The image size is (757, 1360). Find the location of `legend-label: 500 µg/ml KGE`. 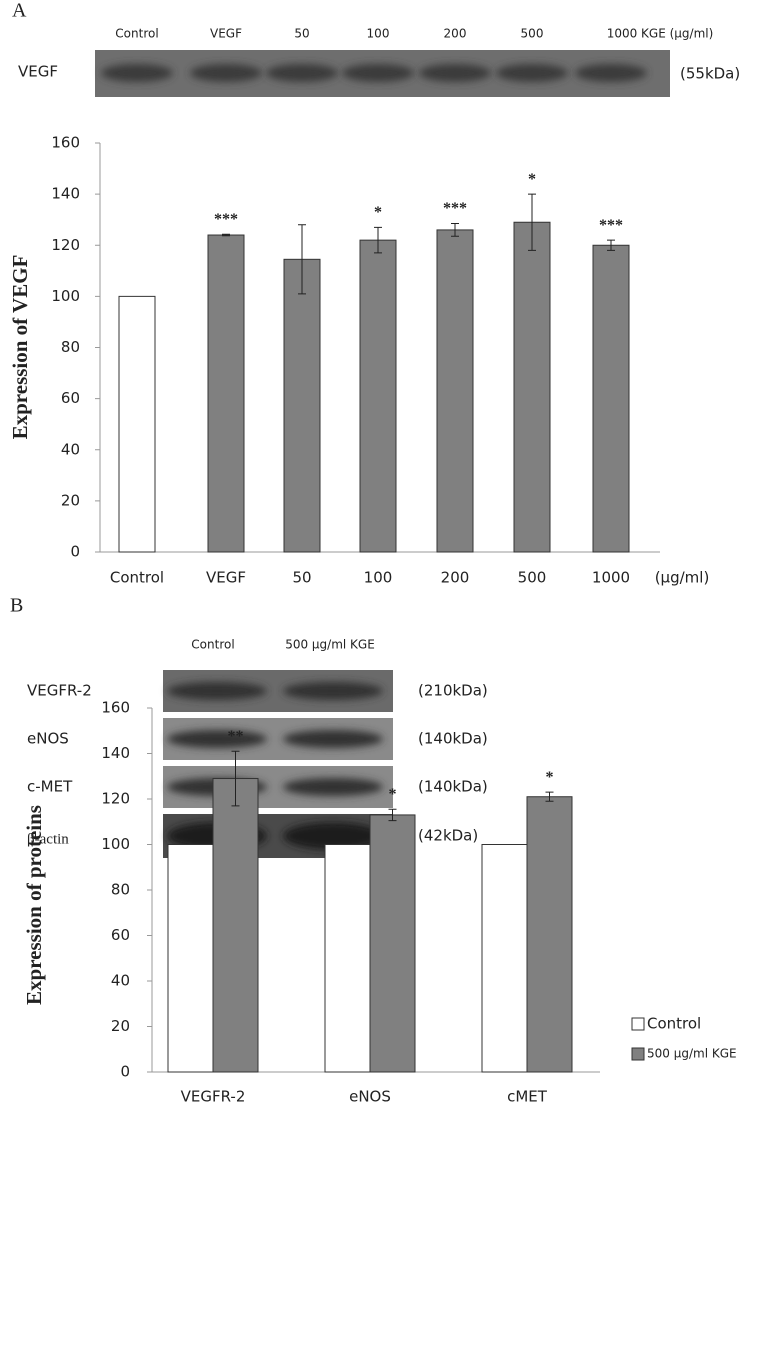

legend-label: 500 µg/ml KGE is located at coordinates (692, 1054).